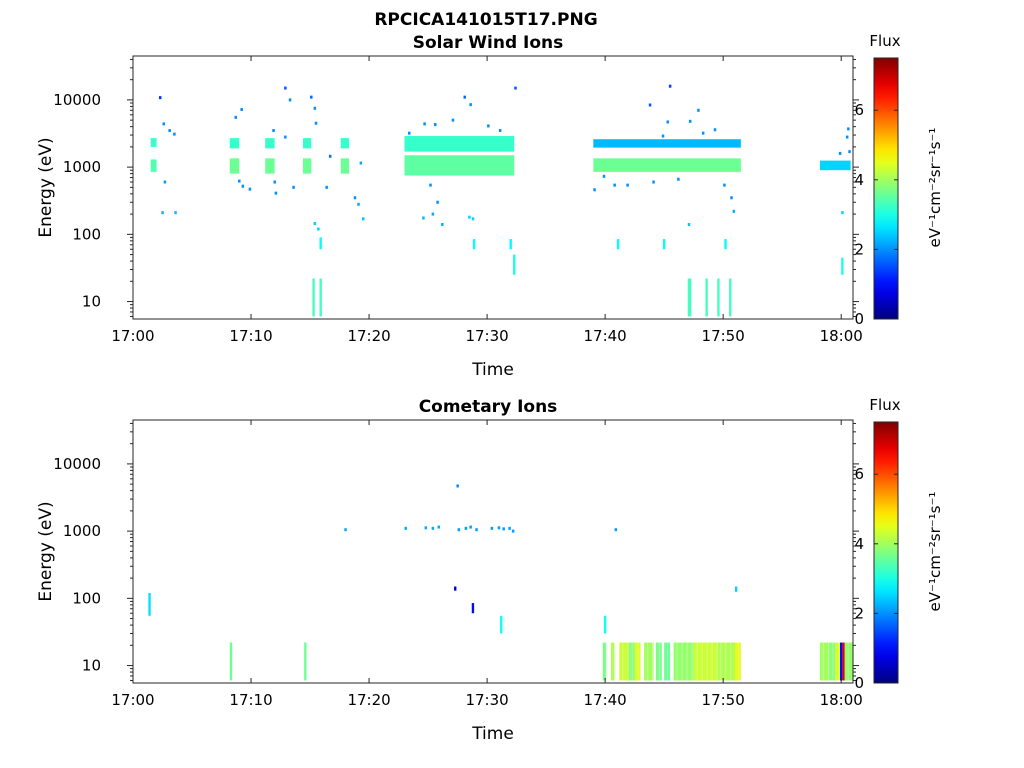 This screenshot has width=1024, height=768. Describe the element at coordinates (91, 302) in the screenshot. I see `y-tick-label: 10` at that location.